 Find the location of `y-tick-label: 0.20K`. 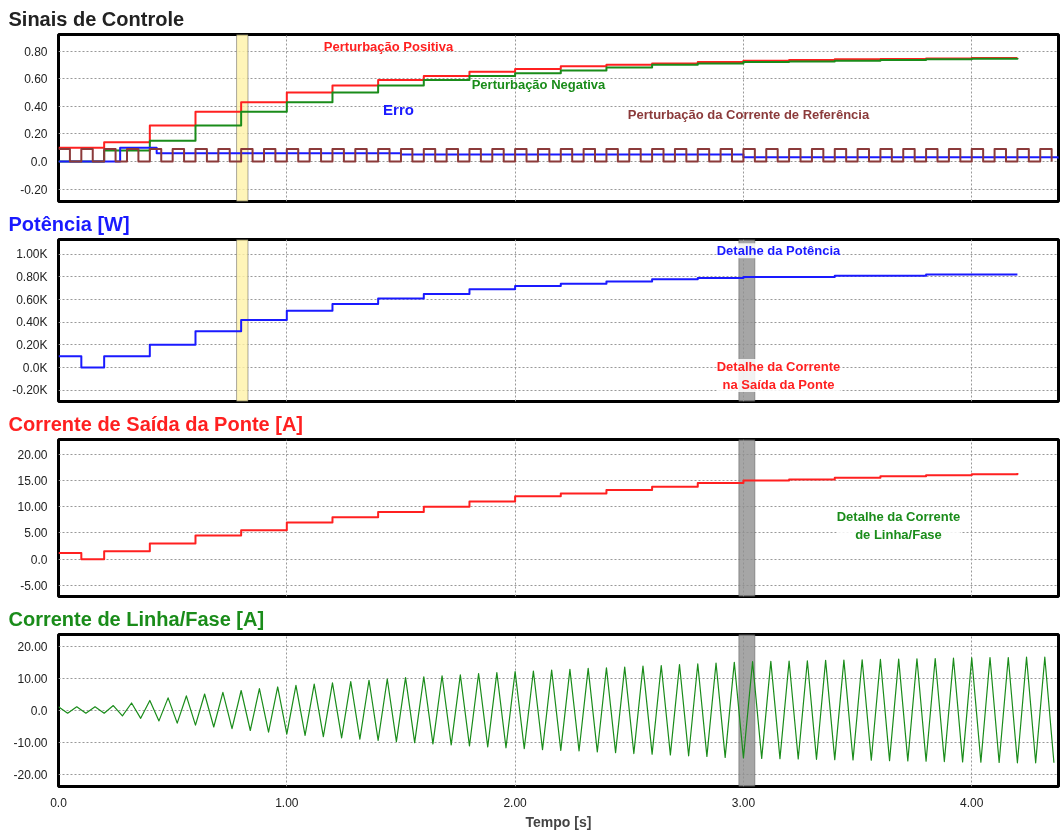

y-tick-label: 0.20K is located at coordinates (32, 344).